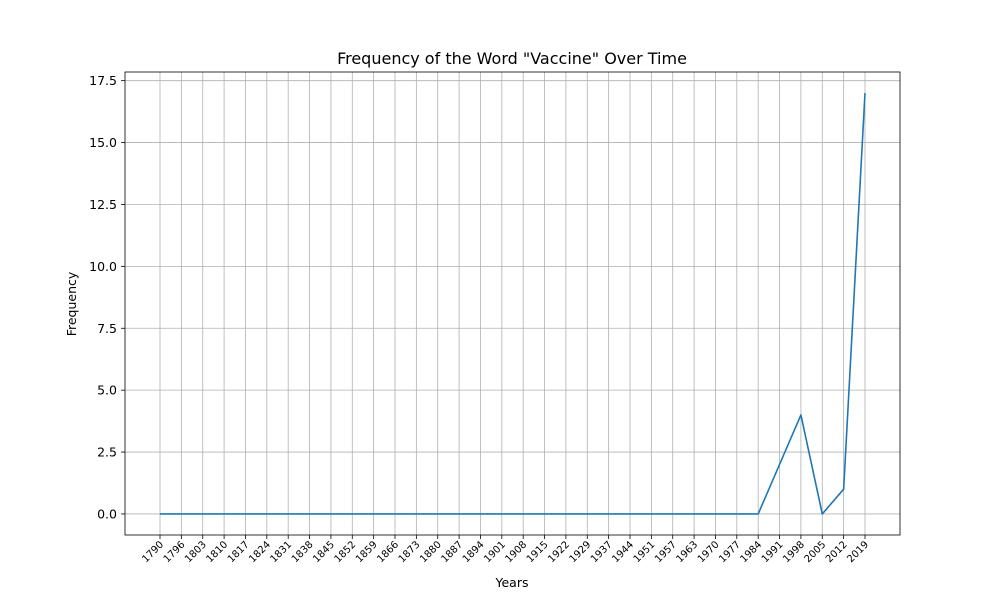 Image resolution: width=1000 pixels, height=600 pixels. What do you see at coordinates (410, 552) in the screenshot?
I see `x-tick-label: 1873` at bounding box center [410, 552].